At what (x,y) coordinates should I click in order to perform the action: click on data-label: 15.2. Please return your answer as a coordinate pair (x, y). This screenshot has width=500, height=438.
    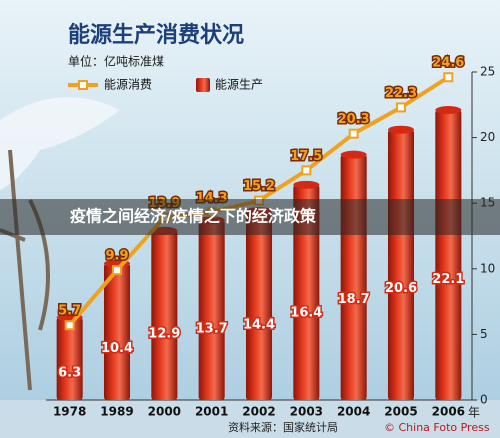
    Looking at the image, I should click on (259, 186).